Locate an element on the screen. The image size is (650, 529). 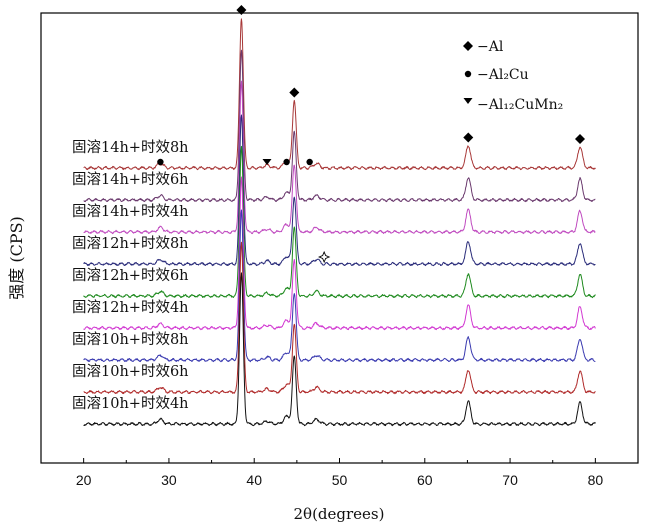
legend-item-al2cu: −Al₂Cu is located at coordinates (496, 75).